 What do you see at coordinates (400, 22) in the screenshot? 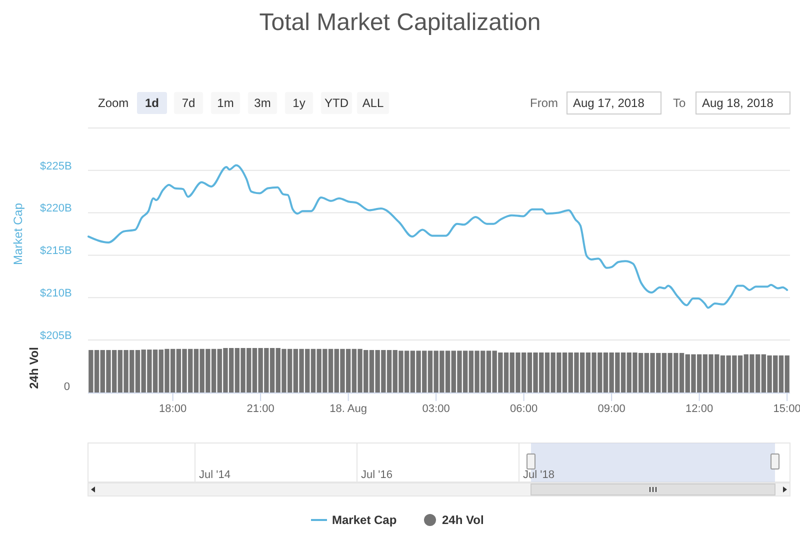
I see `chart-title: Total Market Capitalization` at bounding box center [400, 22].